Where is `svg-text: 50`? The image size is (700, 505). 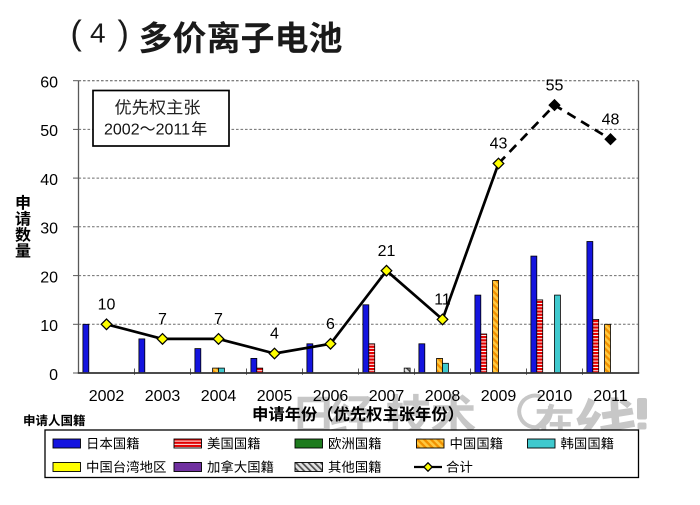 svg-text: 50 is located at coordinates (49, 131).